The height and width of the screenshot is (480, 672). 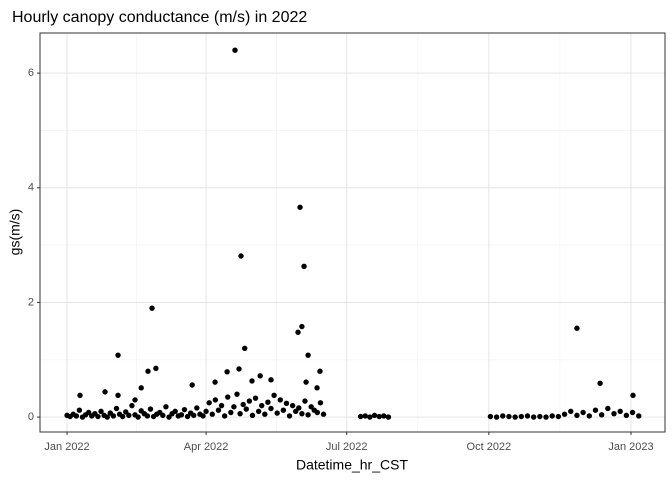 I want to click on y-tick-label: 4, so click(x=31, y=188).